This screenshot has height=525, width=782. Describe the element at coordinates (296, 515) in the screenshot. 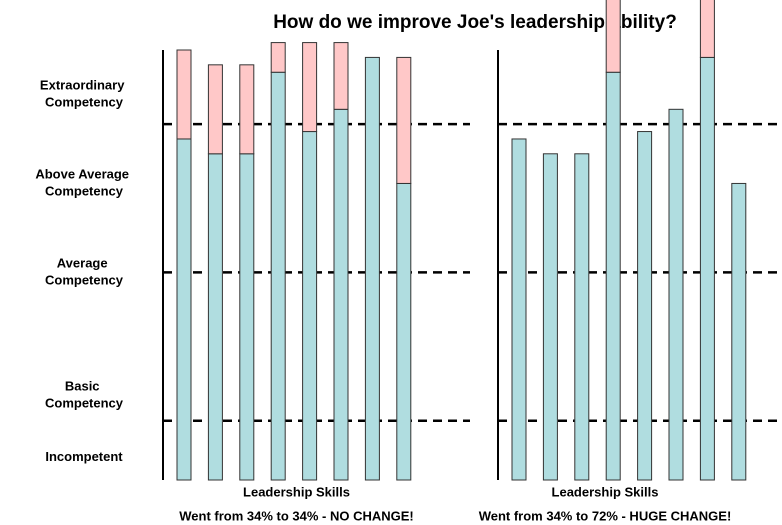

I see `caption: Went from 34% to 34% - NO CHANGE!` at that location.